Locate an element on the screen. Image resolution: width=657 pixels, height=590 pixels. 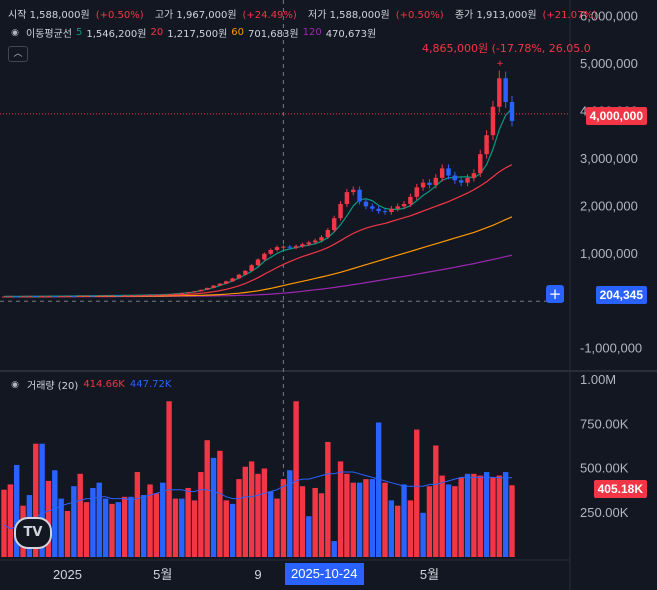
ma-label: 이동평균선 is located at coordinates (49, 34).